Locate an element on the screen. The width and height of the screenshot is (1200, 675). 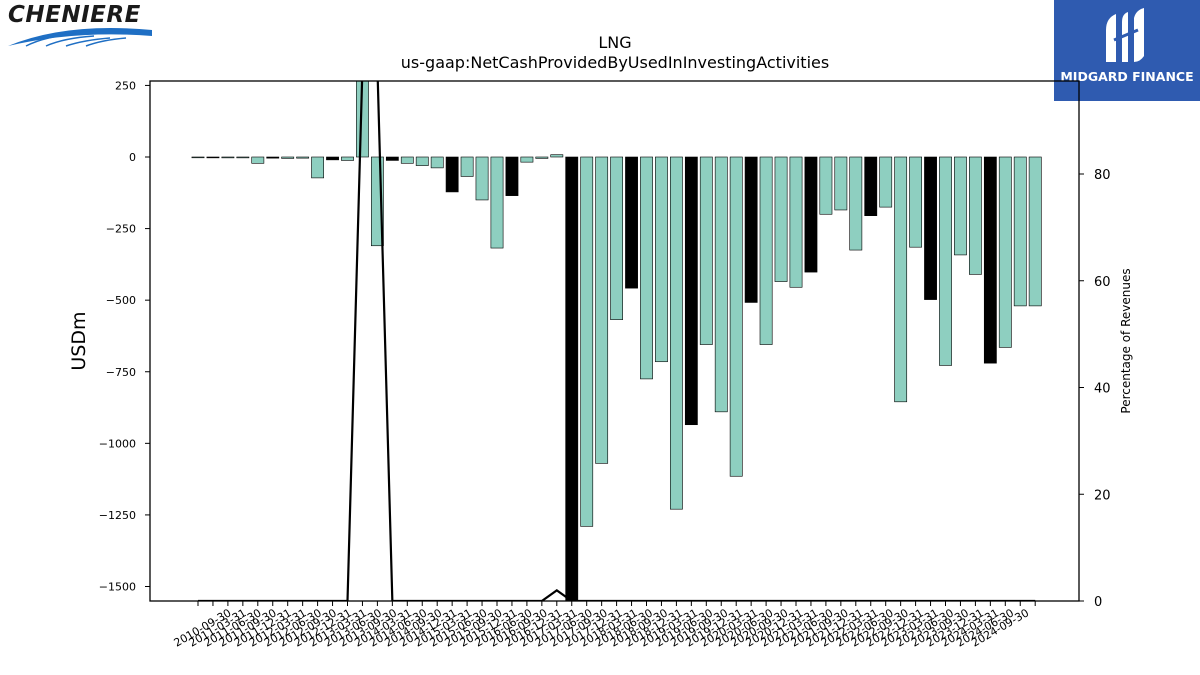
y-tick-label: −1500 is located at coordinates (117, 587).